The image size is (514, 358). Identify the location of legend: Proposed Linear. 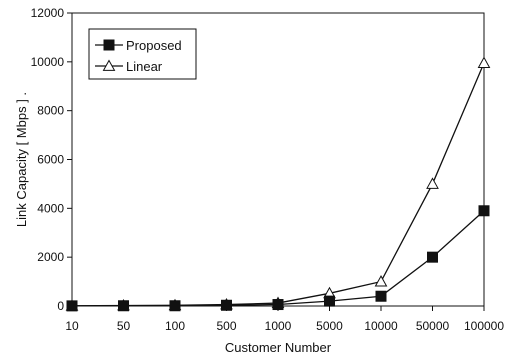
(142, 54).